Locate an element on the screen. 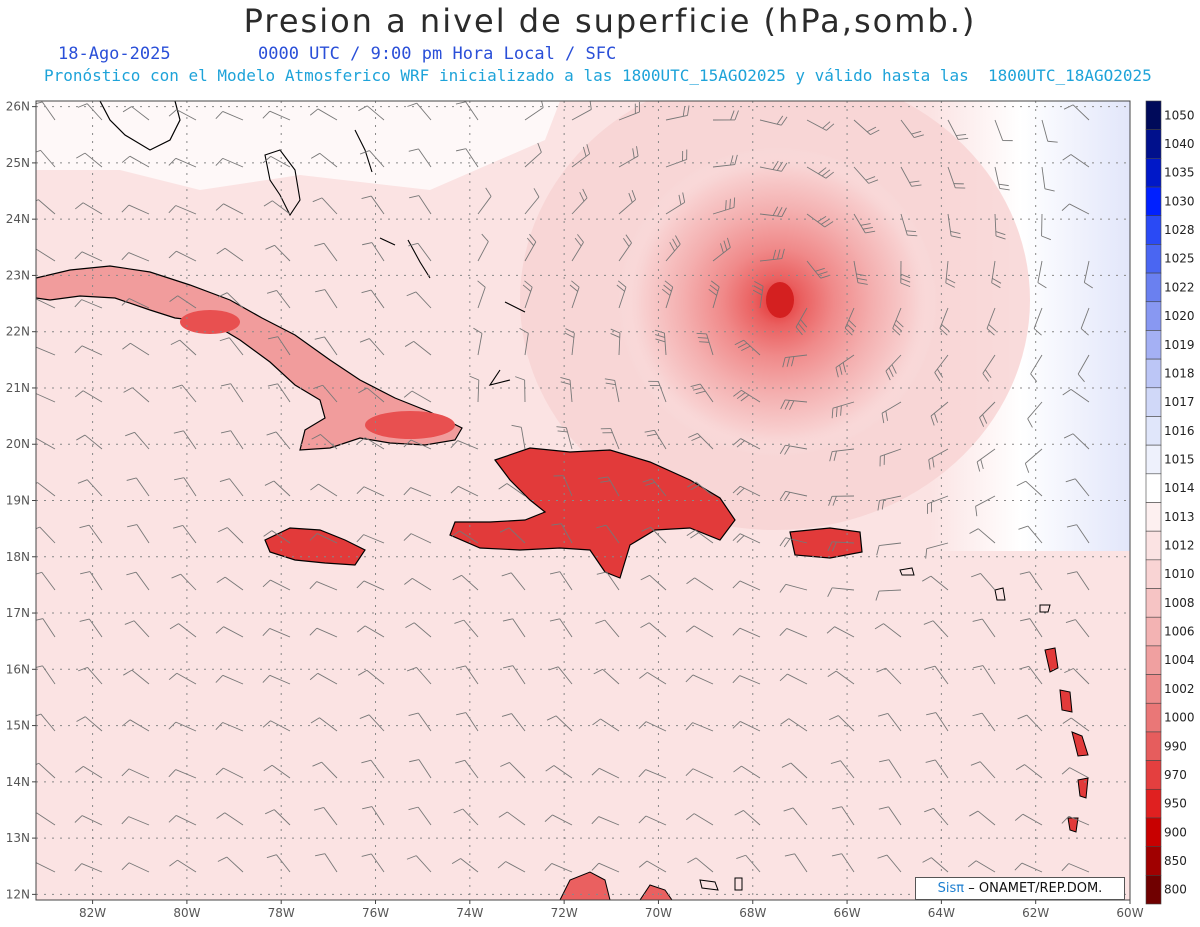 The height and width of the screenshot is (927, 1200). colorbar-label: 1022 is located at coordinates (1179, 287).